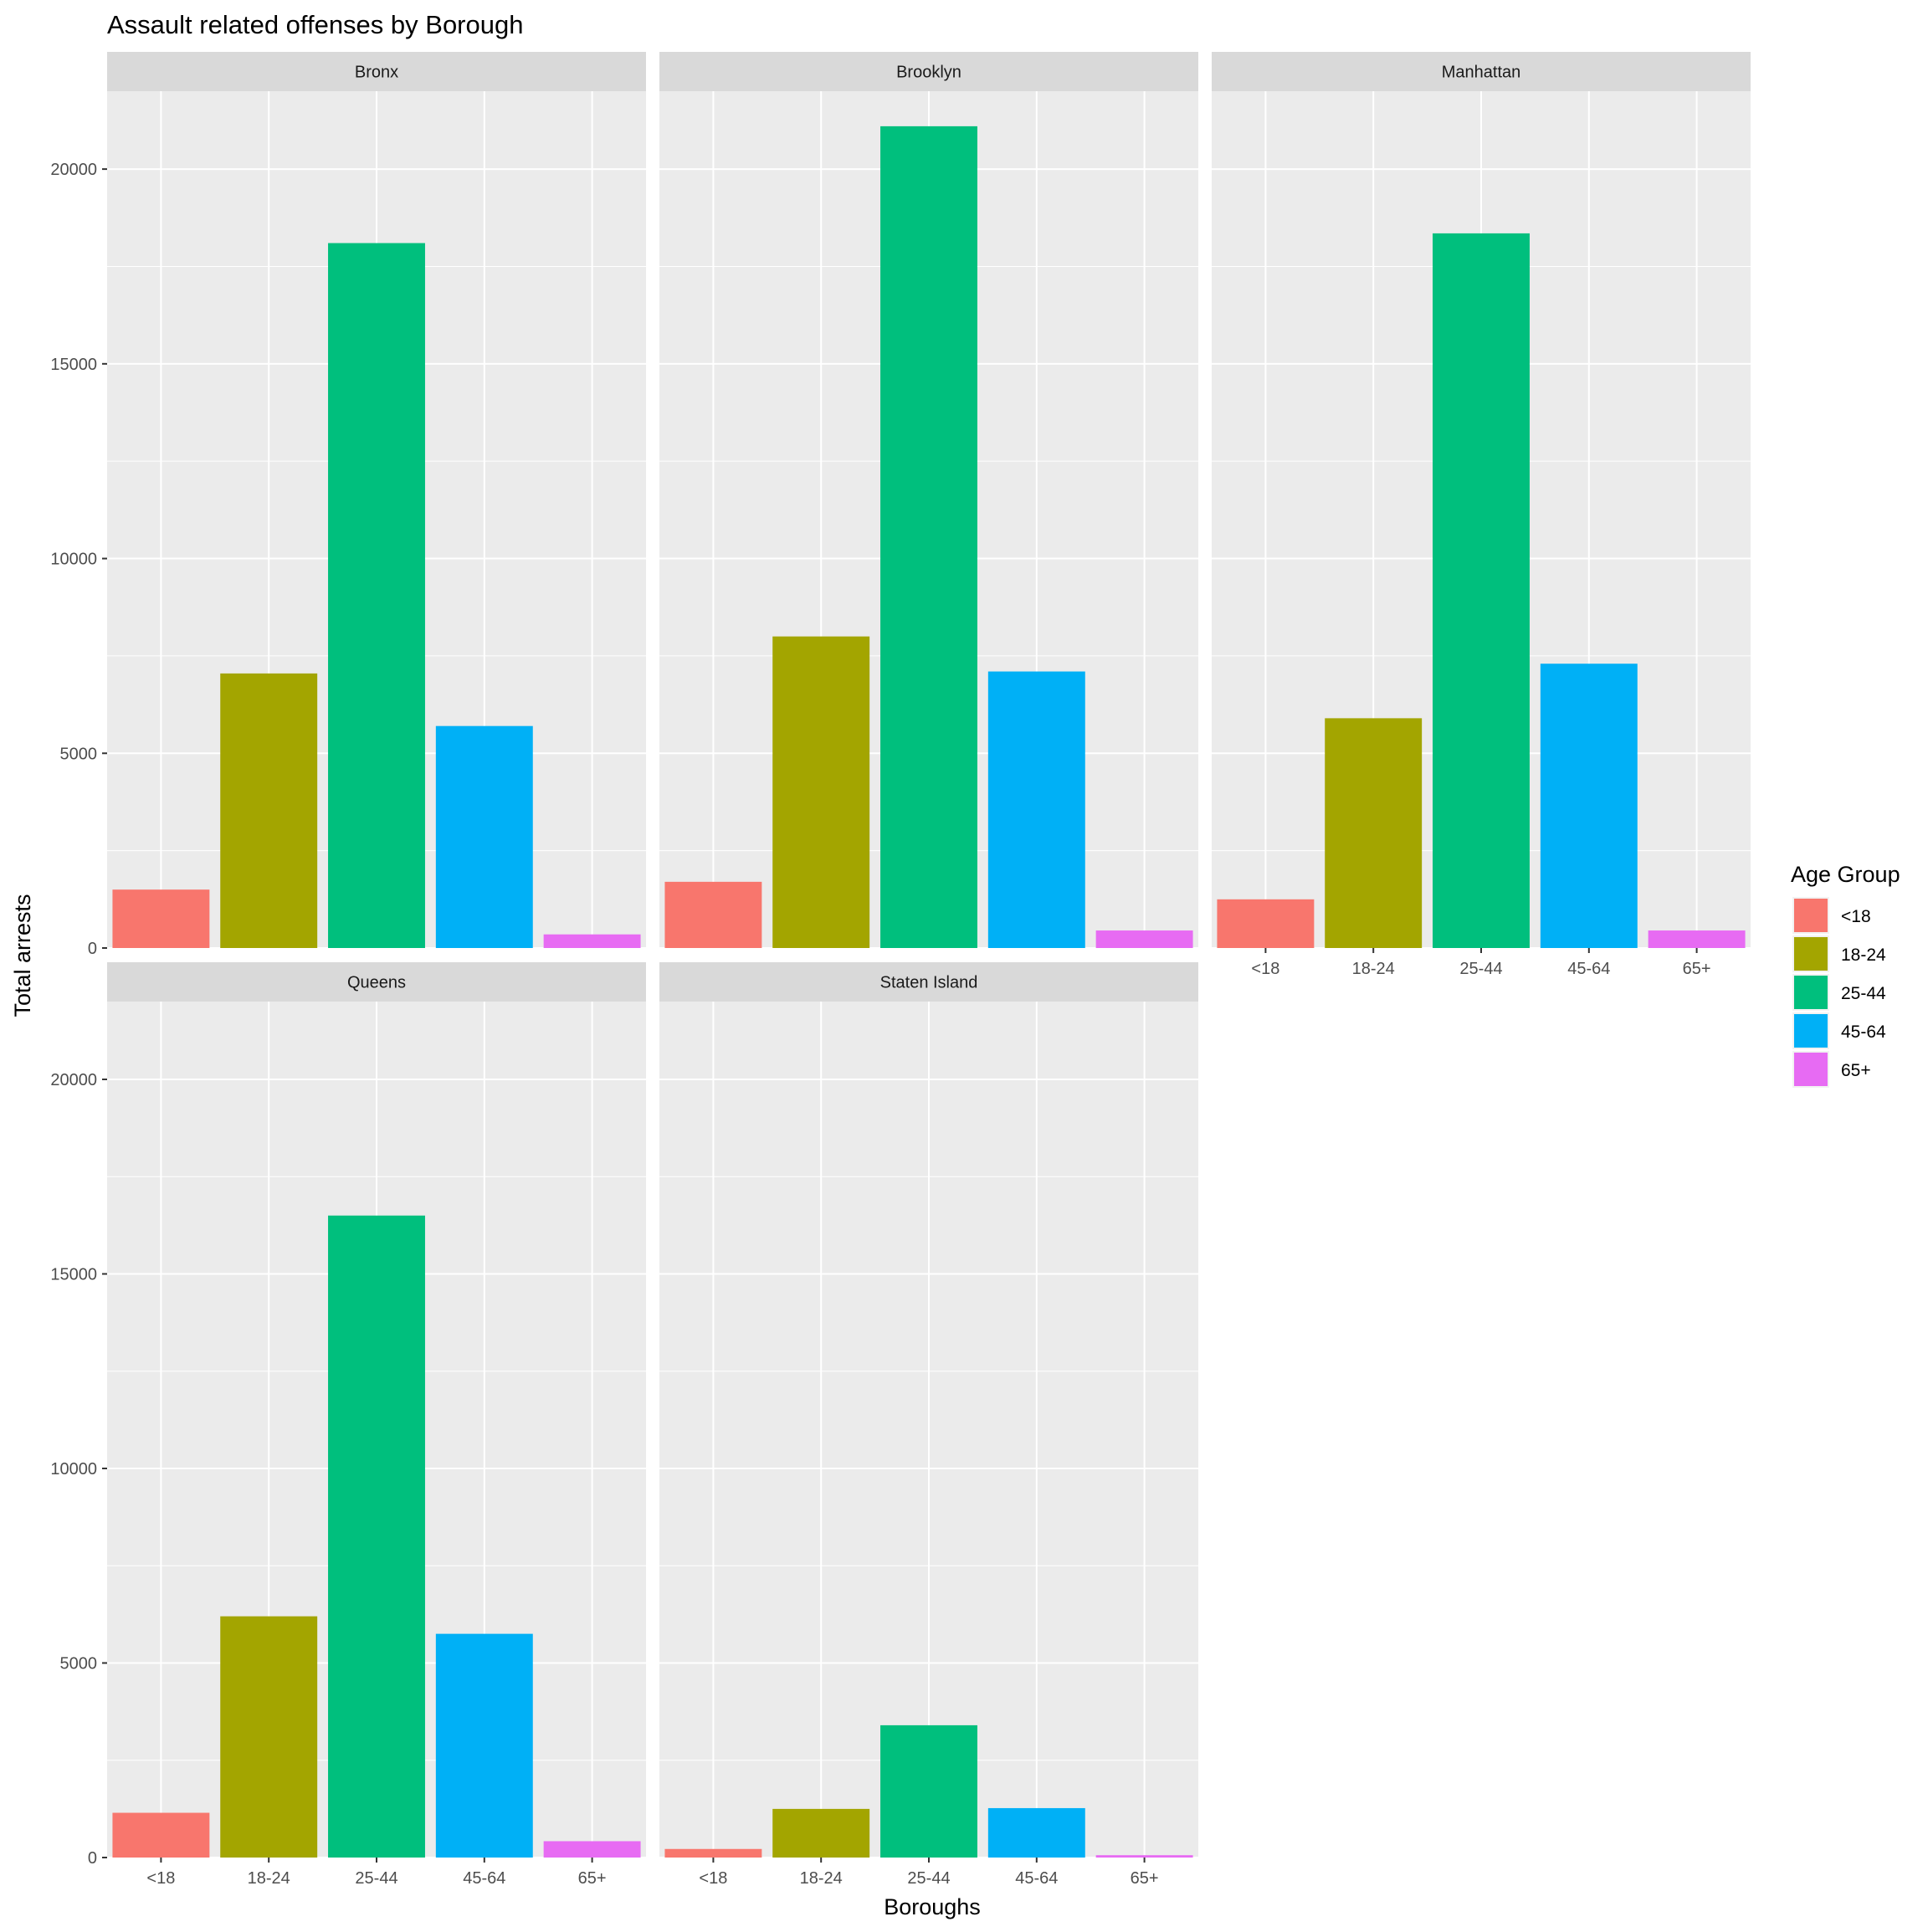 This screenshot has width=1928, height=1932. What do you see at coordinates (1856, 916) in the screenshot?
I see `legend-label: <18` at bounding box center [1856, 916].